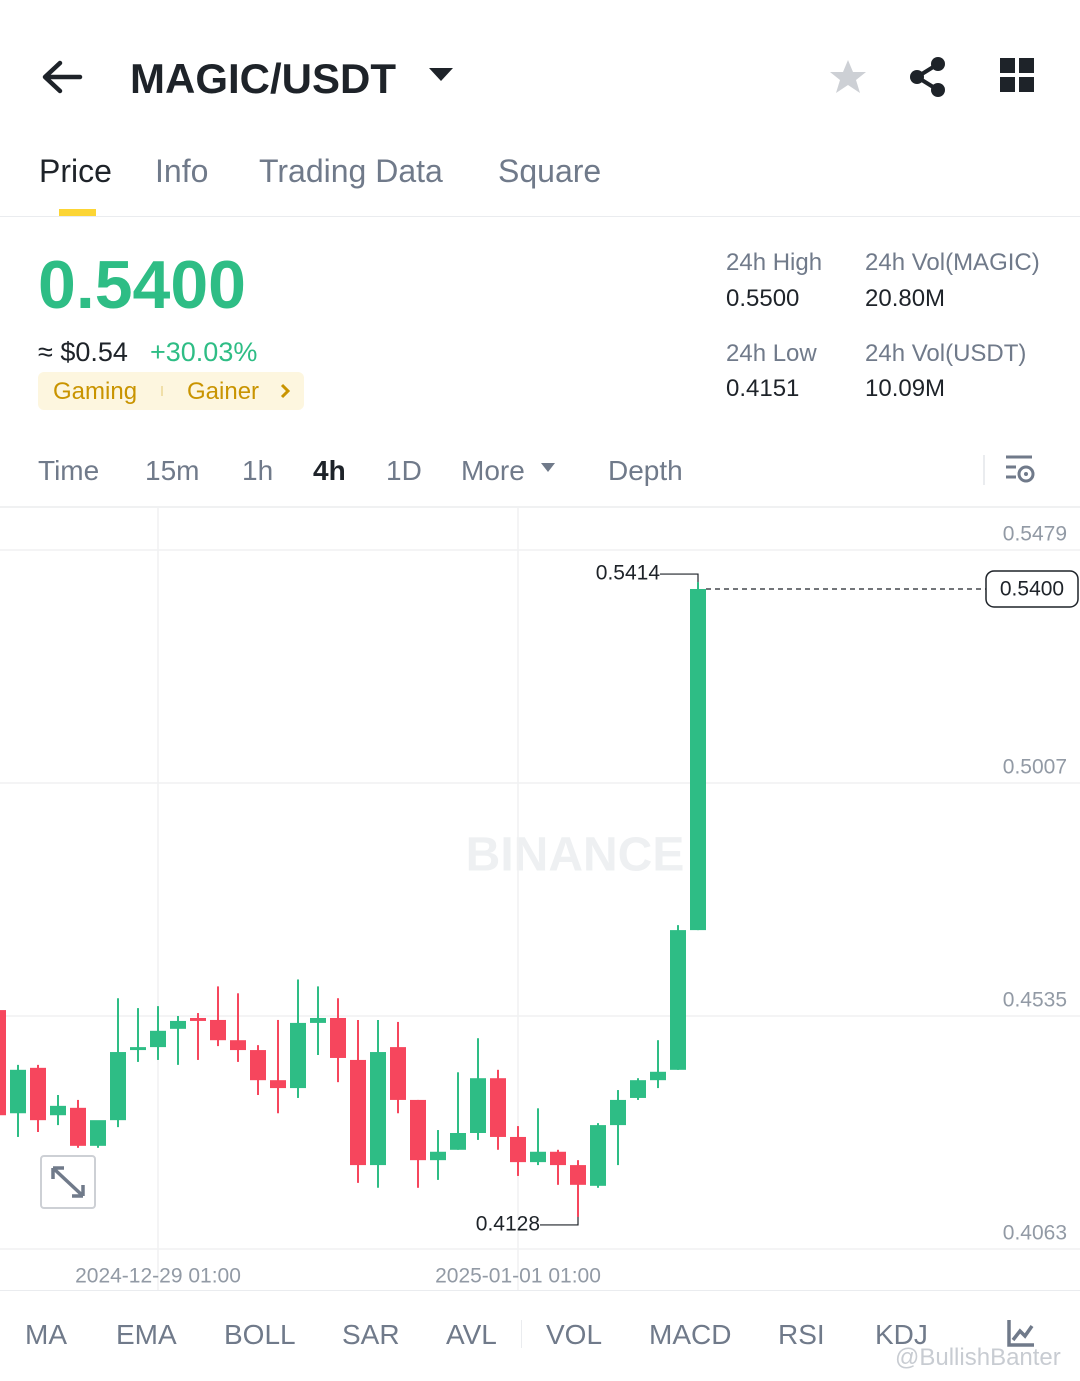 This screenshot has width=1080, height=1381. Describe the element at coordinates (371, 1334) in the screenshot. I see `indicator: SAR` at that location.